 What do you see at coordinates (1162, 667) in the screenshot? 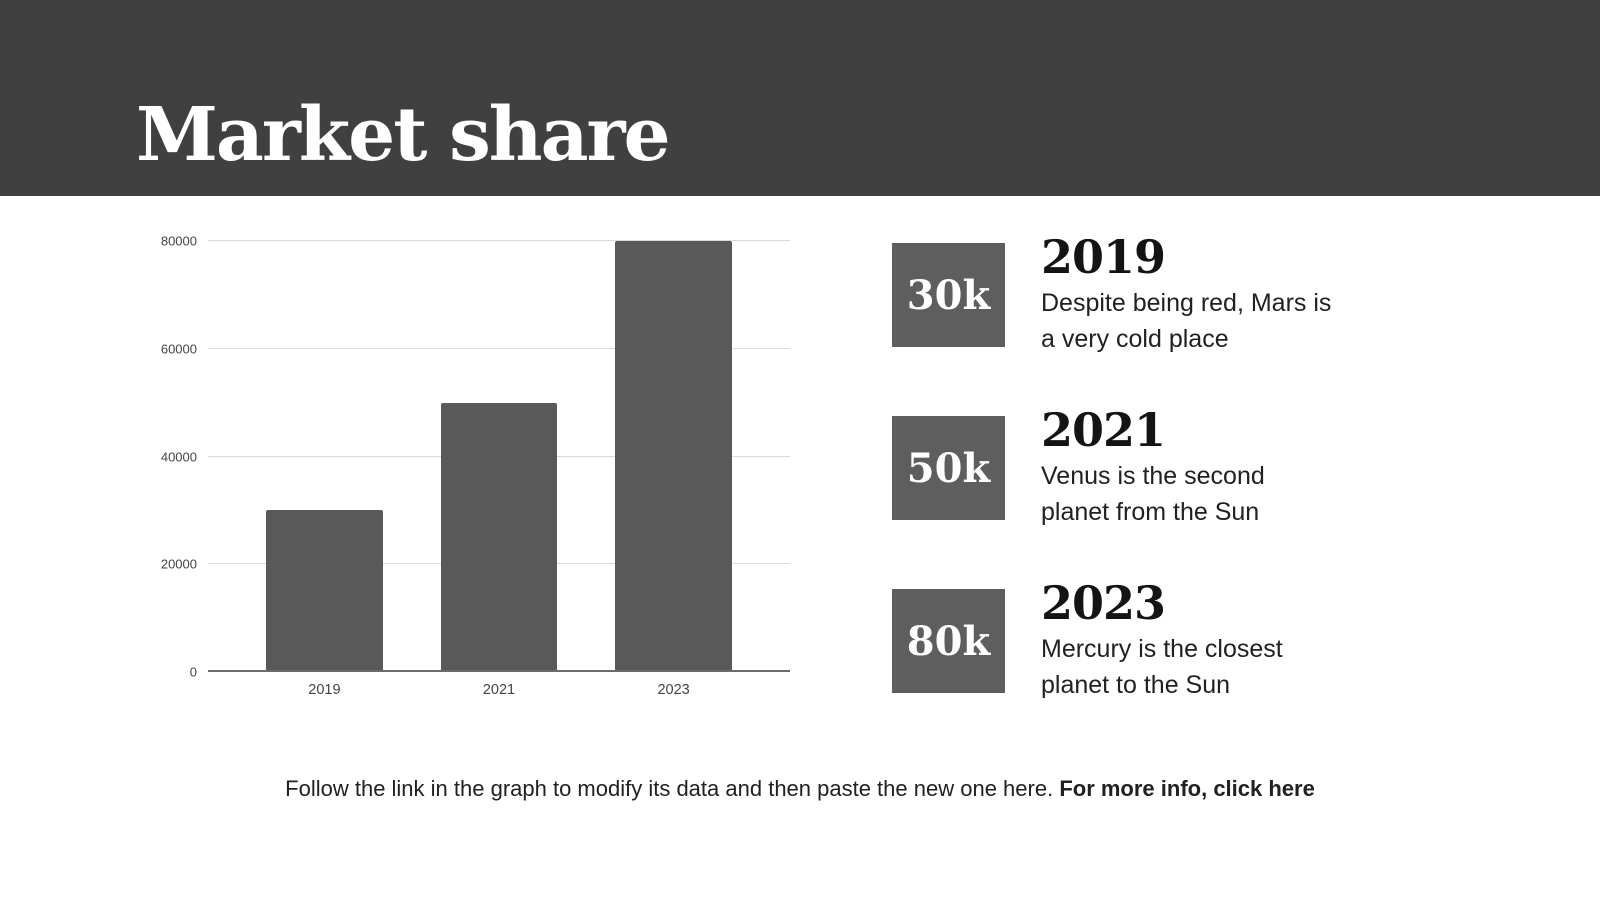
I see `callout-description: Mercury is the closest planet to the Sun` at bounding box center [1162, 667].